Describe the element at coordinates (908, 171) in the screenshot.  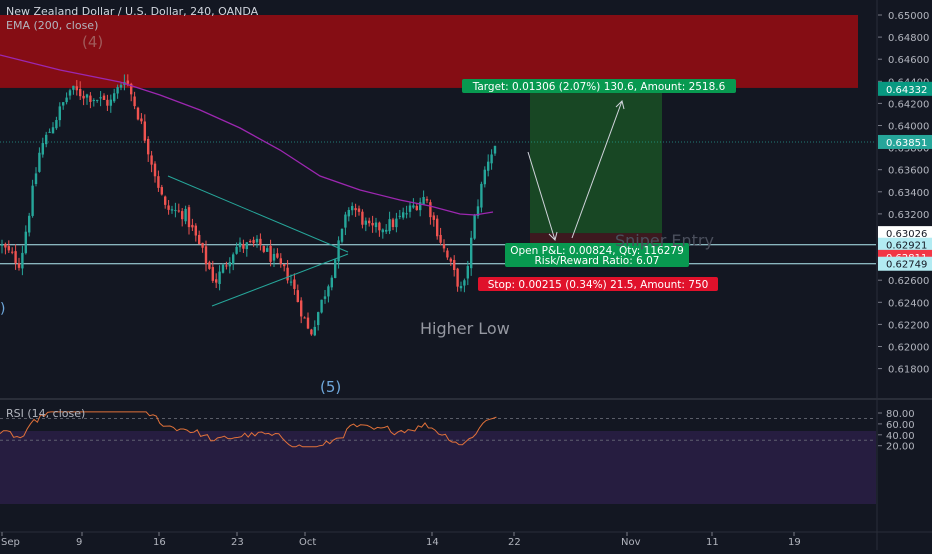
I see `price-tick-label: 0.63600` at that location.